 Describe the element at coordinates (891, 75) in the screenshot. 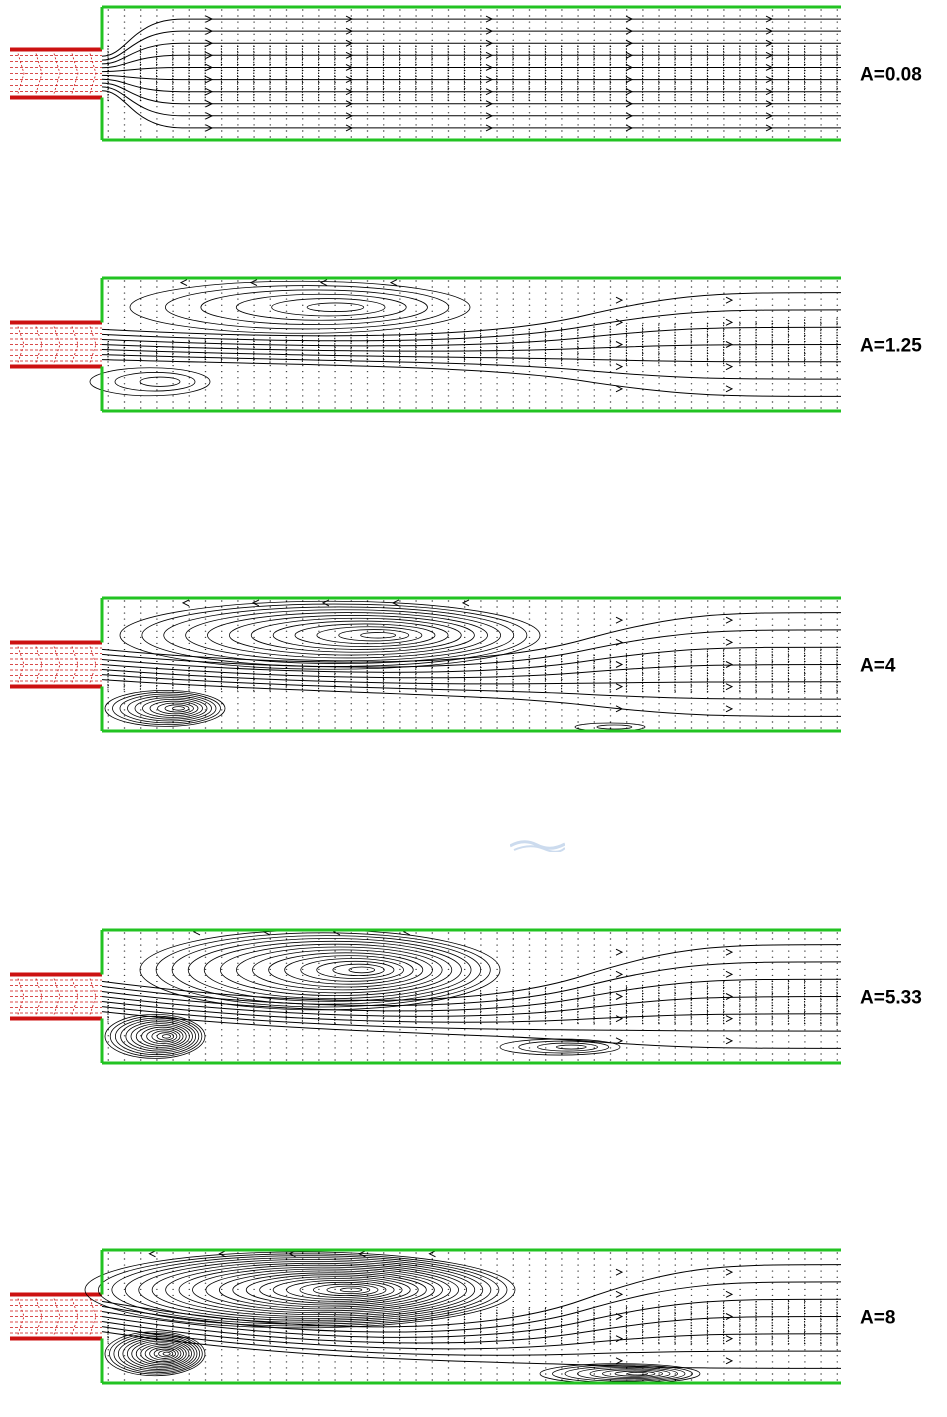

I see `panel-label: A=0.08` at that location.